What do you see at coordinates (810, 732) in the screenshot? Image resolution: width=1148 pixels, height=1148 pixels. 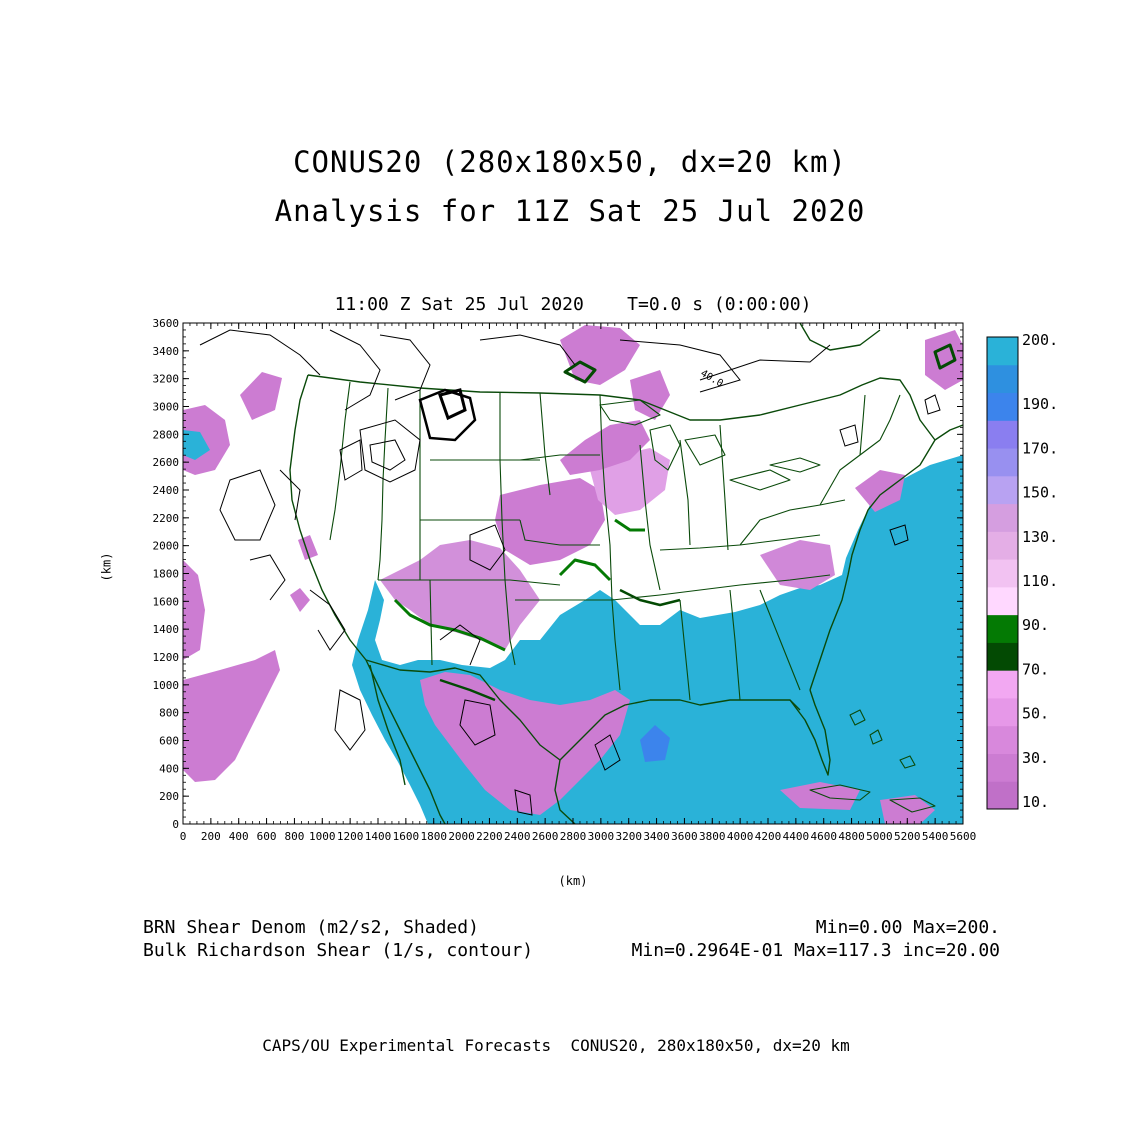 I see `florida` at bounding box center [810, 732].